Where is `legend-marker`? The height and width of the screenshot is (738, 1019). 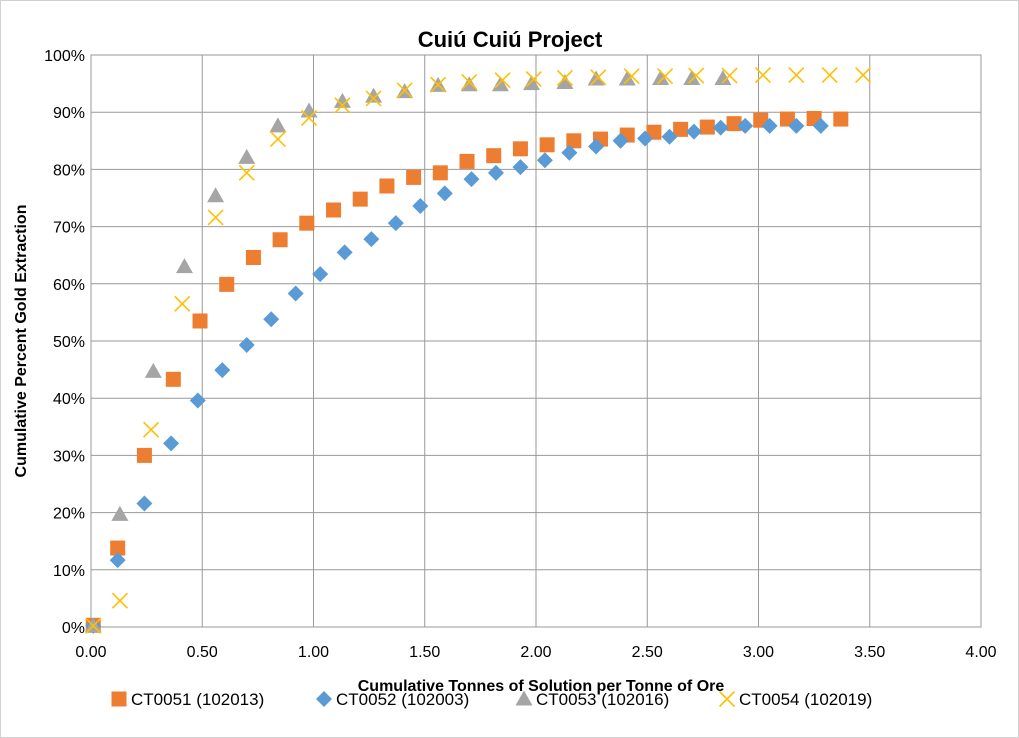 legend-marker is located at coordinates (324, 699).